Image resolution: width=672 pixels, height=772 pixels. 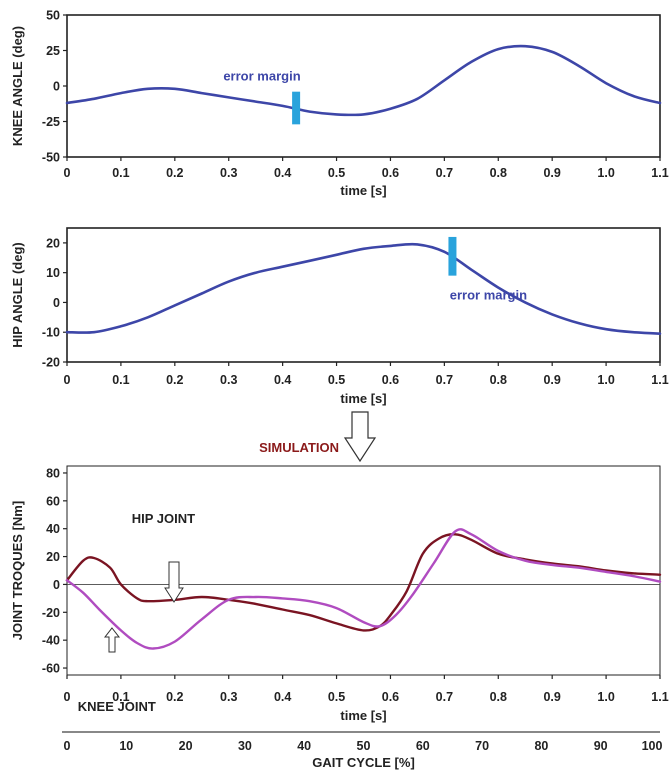 I want to click on joint-torques-x-tick-label: 1.0, so click(x=605, y=697).